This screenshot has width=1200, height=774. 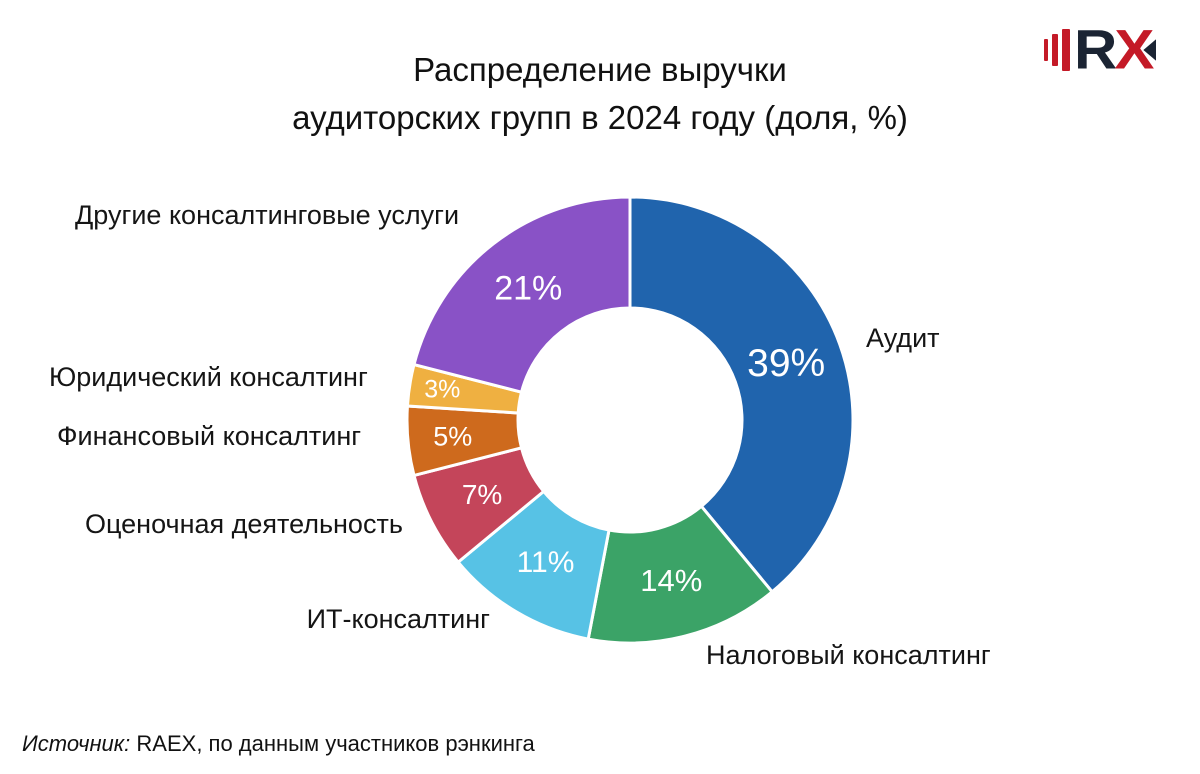 What do you see at coordinates (398, 619) in the screenshot?
I see `slice-label-it: ИТ-консалтинг` at bounding box center [398, 619].